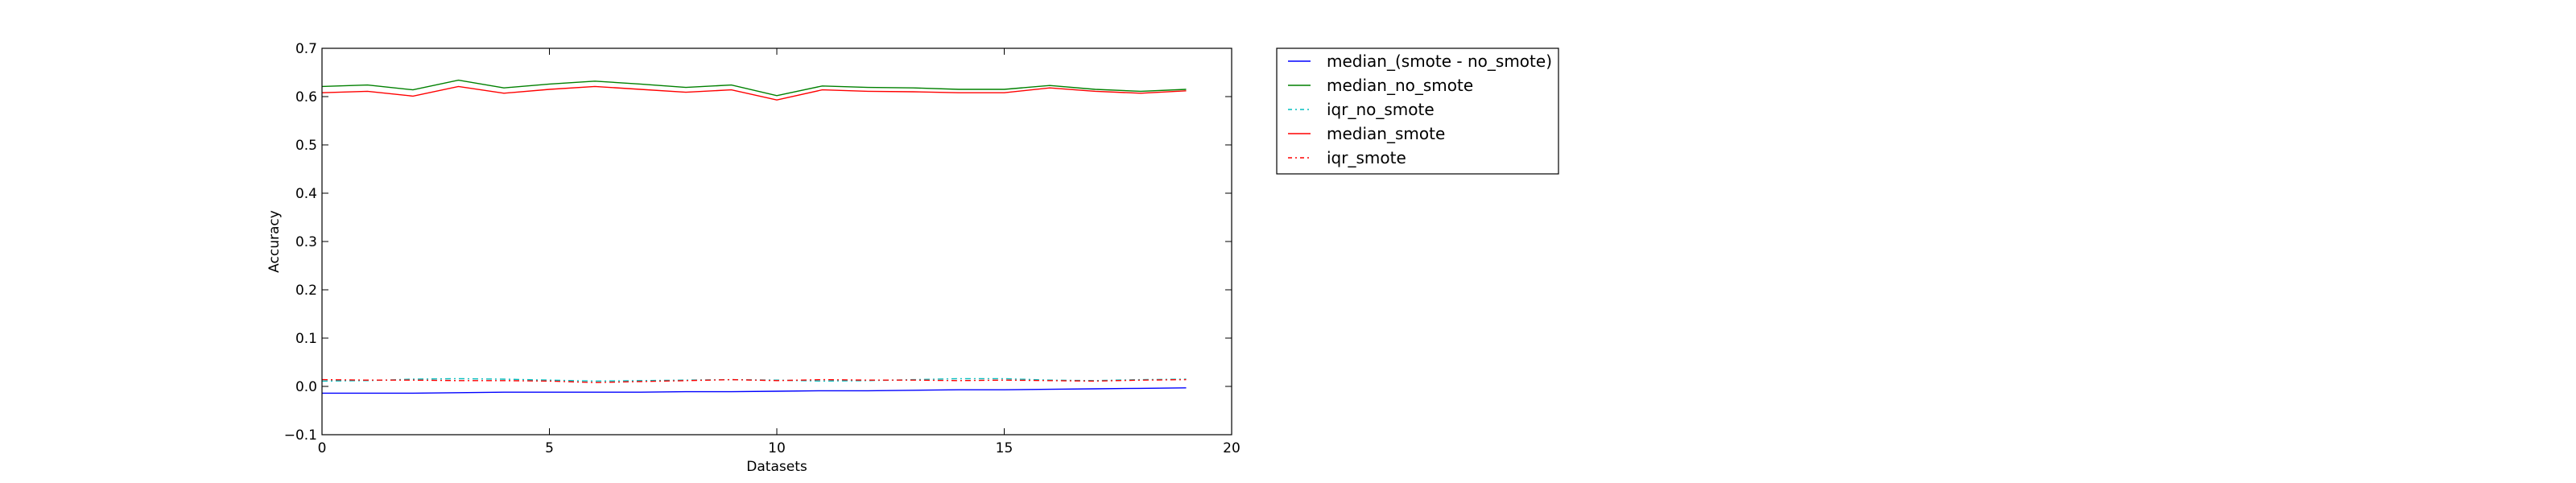 The width and height of the screenshot is (2576, 483). I want to click on y-tick-label: 0.1, so click(306, 339).